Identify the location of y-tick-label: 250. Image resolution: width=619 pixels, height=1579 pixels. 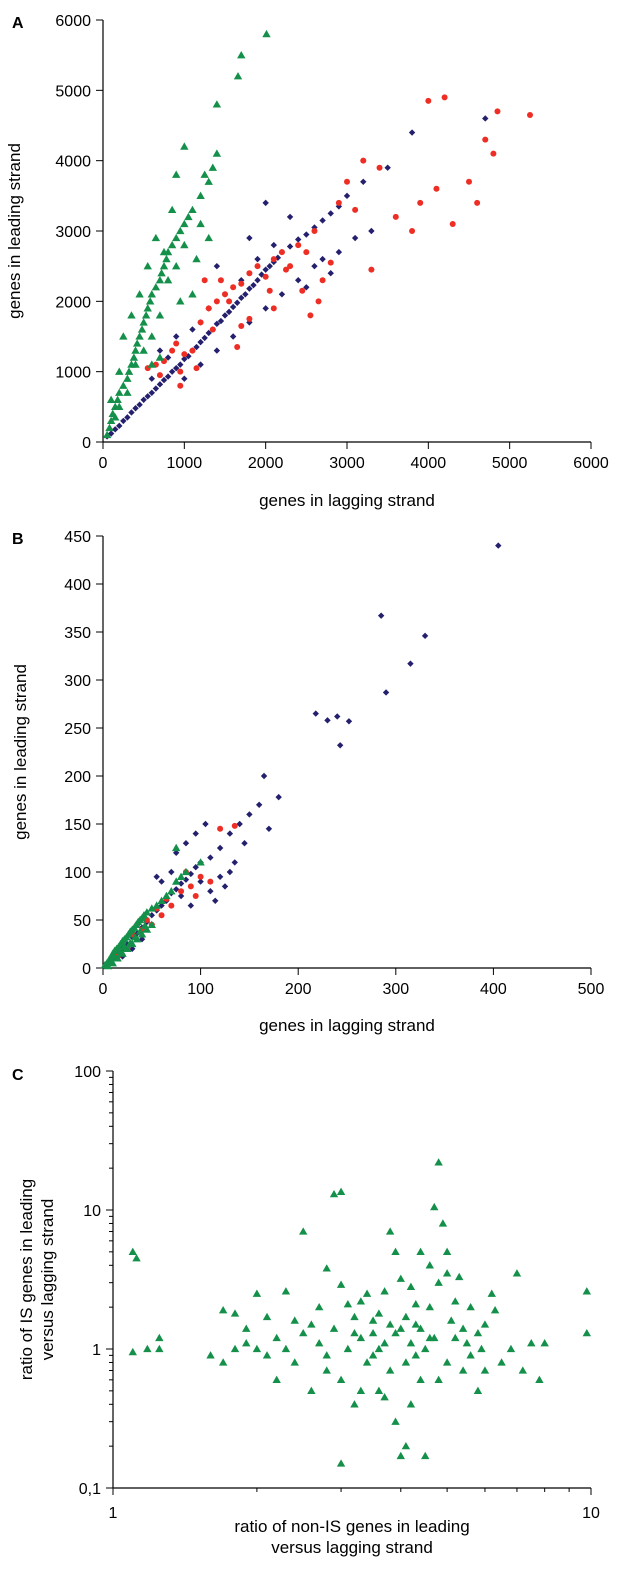
(77, 729).